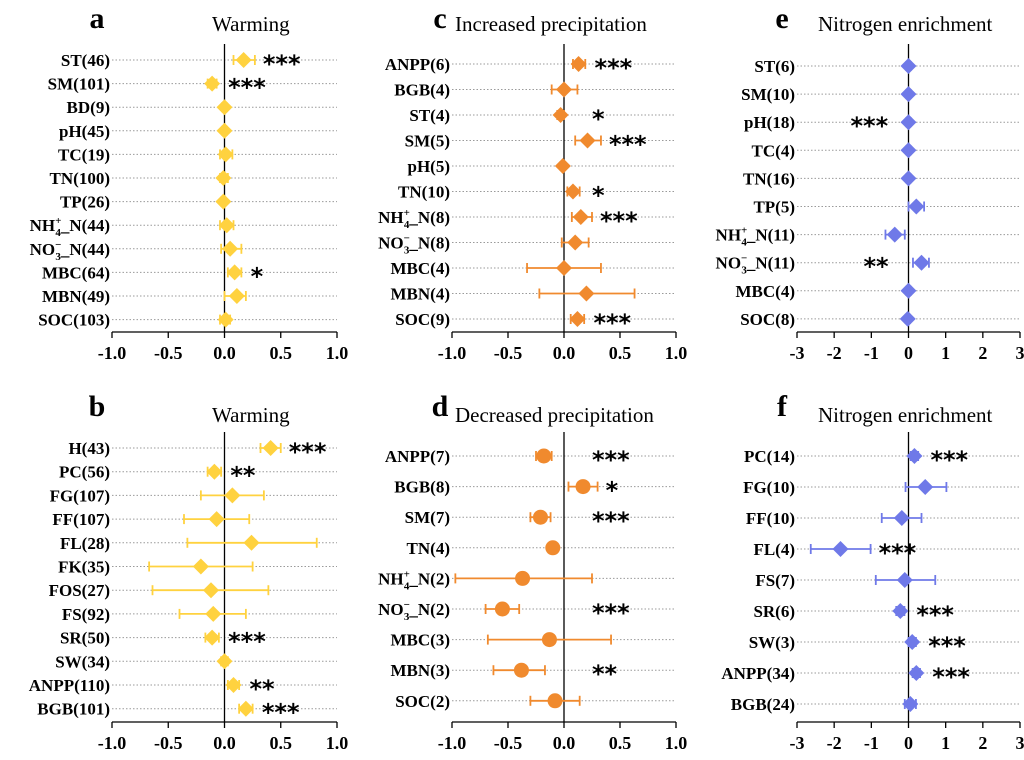 The width and height of the screenshot is (1024, 760). What do you see at coordinates (79, 590) in the screenshot?
I see `row-label: FOS(27)` at bounding box center [79, 590].